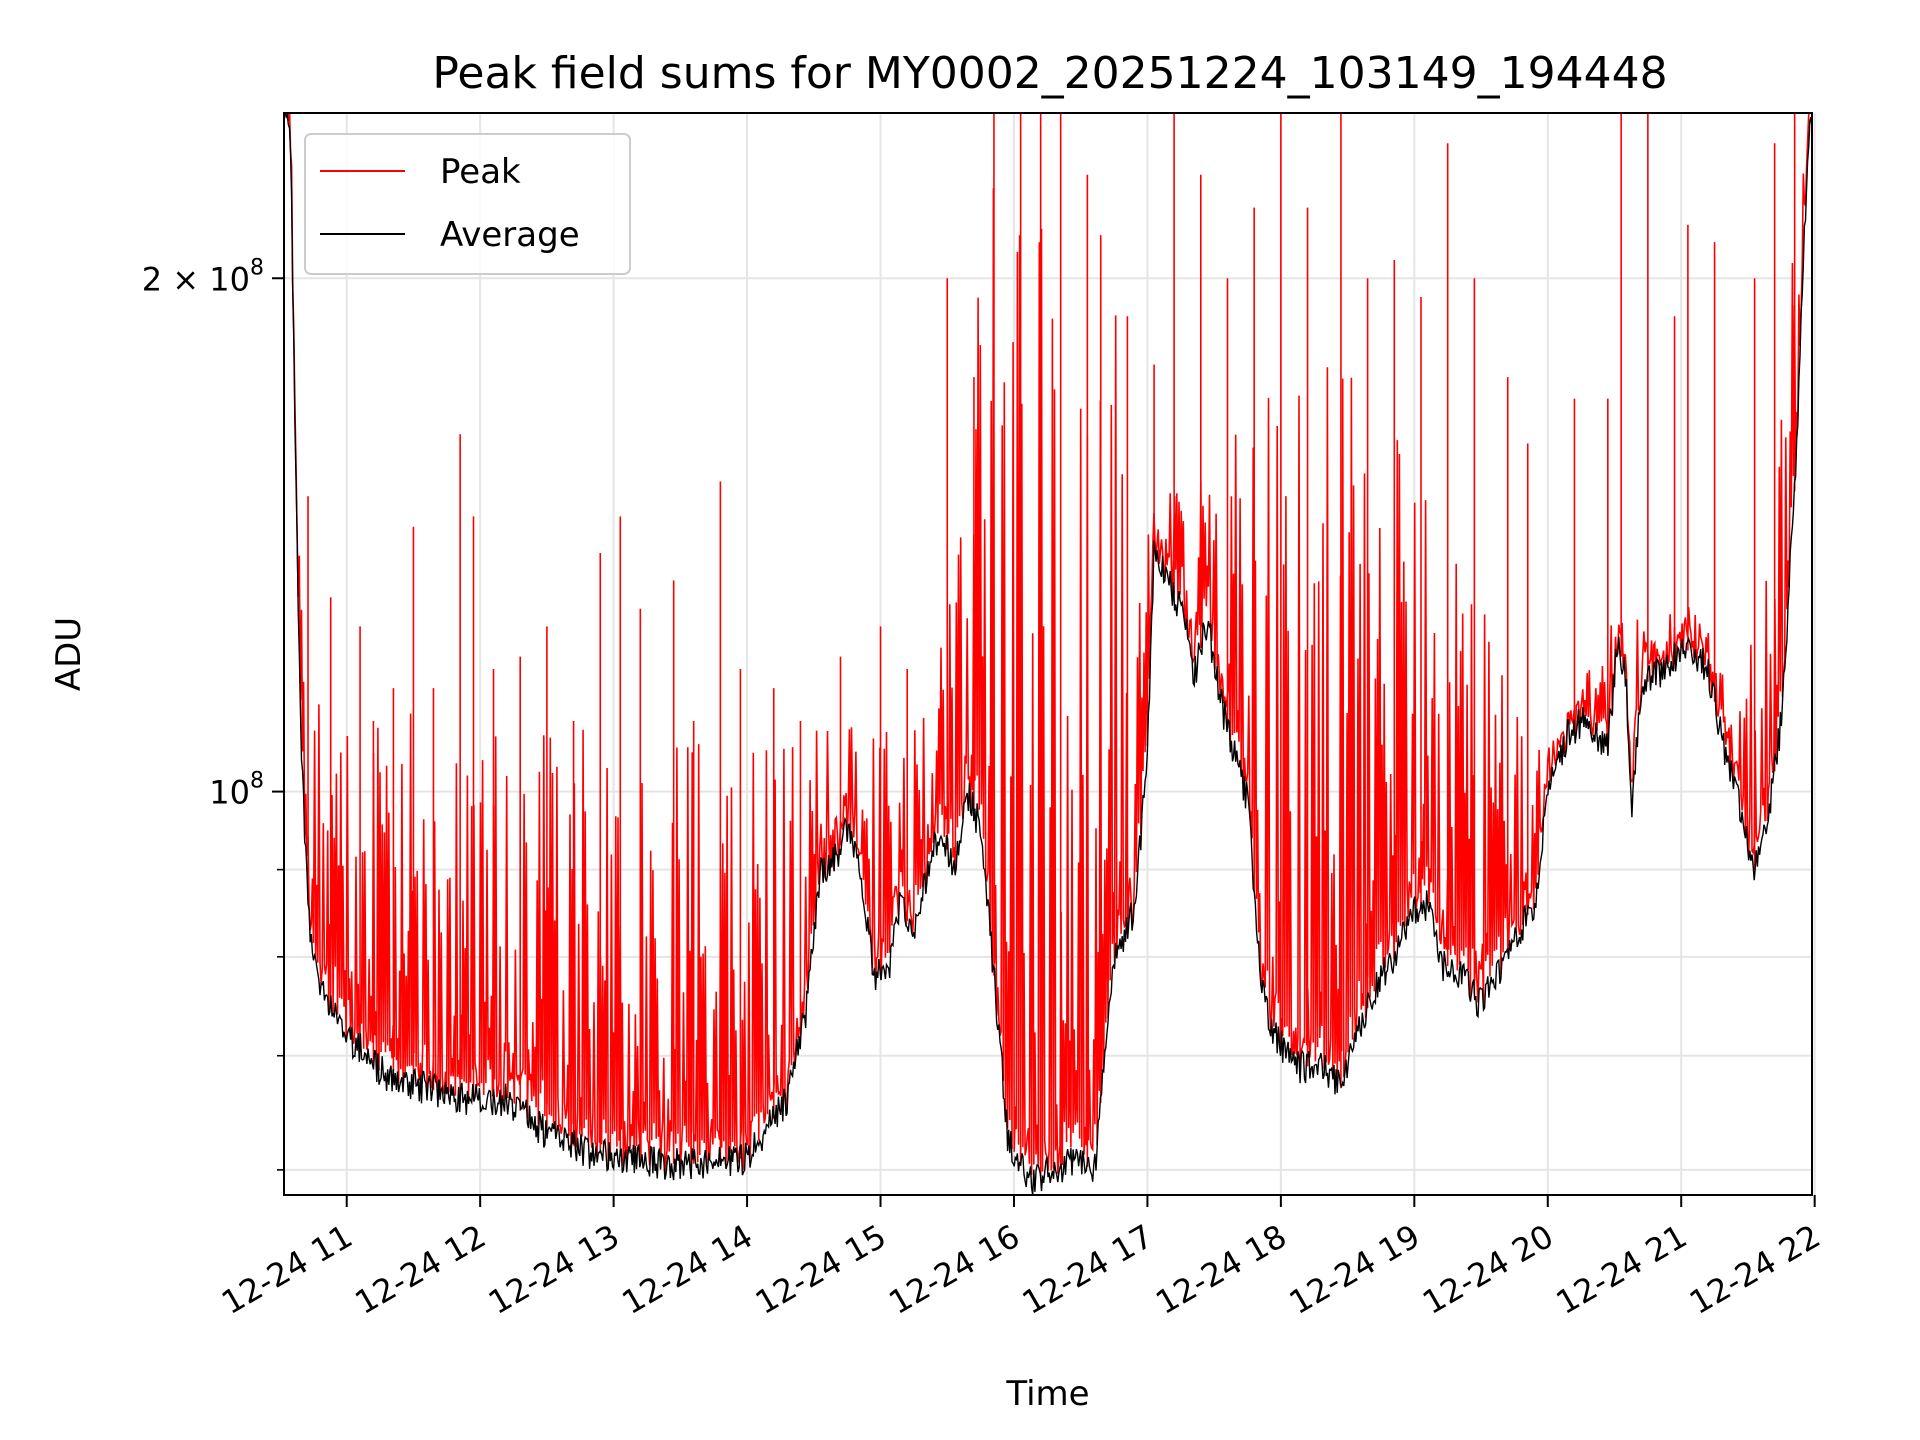 The height and width of the screenshot is (1440, 1920). I want to click on x-axis-label: Time, so click(1047, 1394).